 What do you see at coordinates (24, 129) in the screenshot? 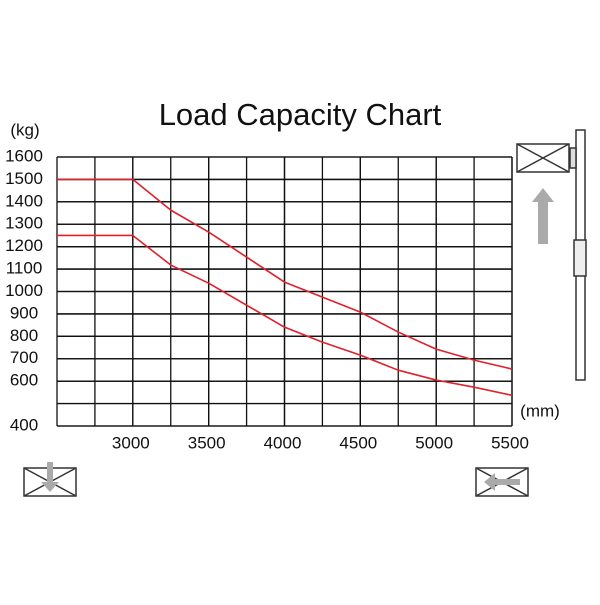
I see `y-unit: (kg)` at bounding box center [24, 129].